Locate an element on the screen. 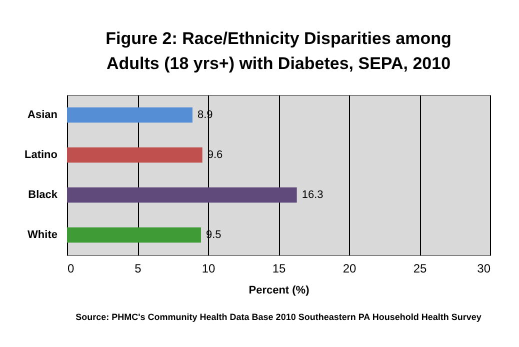 This screenshot has width=519, height=347. x-tick-label: 25 is located at coordinates (420, 269).